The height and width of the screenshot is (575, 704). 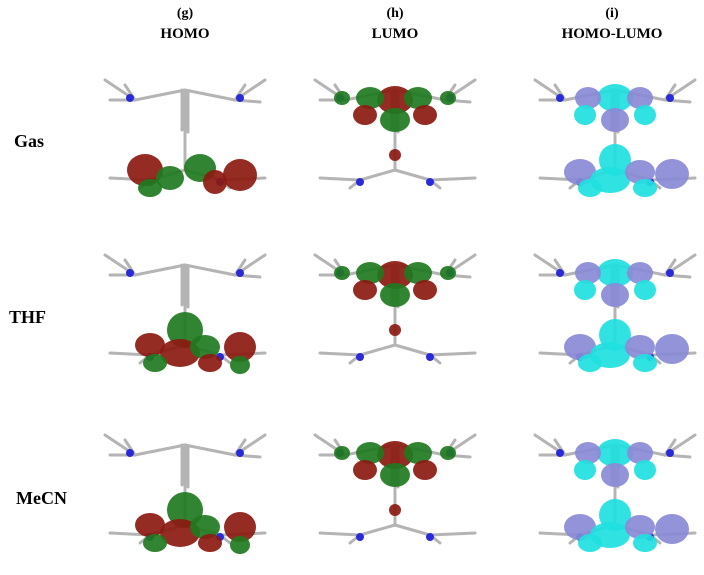 What do you see at coordinates (185, 34) in the screenshot?
I see `column-title: HOMO` at bounding box center [185, 34].